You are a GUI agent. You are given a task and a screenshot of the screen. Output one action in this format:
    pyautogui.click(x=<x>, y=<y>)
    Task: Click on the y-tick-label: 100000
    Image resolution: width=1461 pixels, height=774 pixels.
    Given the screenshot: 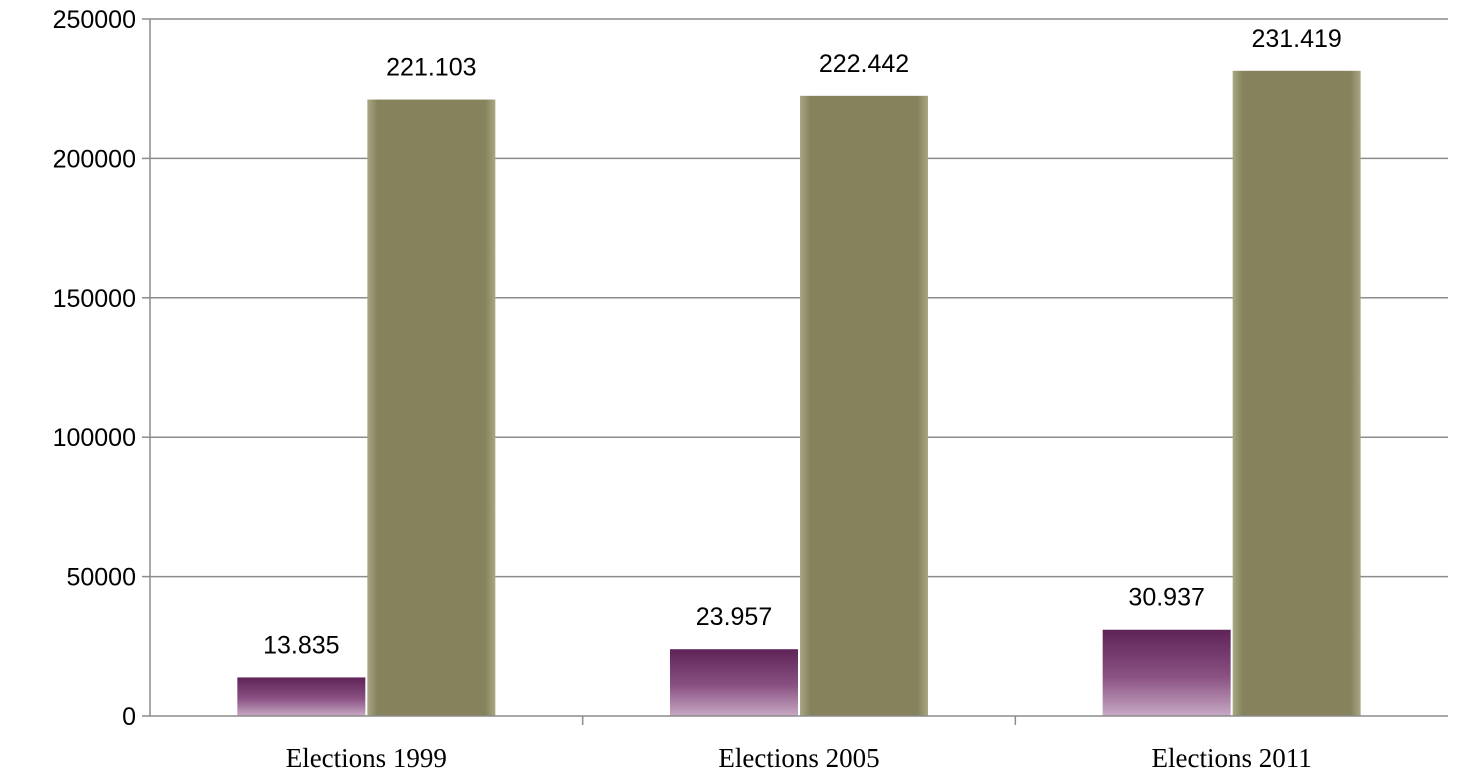 What is the action you would take?
    pyautogui.click(x=94, y=438)
    